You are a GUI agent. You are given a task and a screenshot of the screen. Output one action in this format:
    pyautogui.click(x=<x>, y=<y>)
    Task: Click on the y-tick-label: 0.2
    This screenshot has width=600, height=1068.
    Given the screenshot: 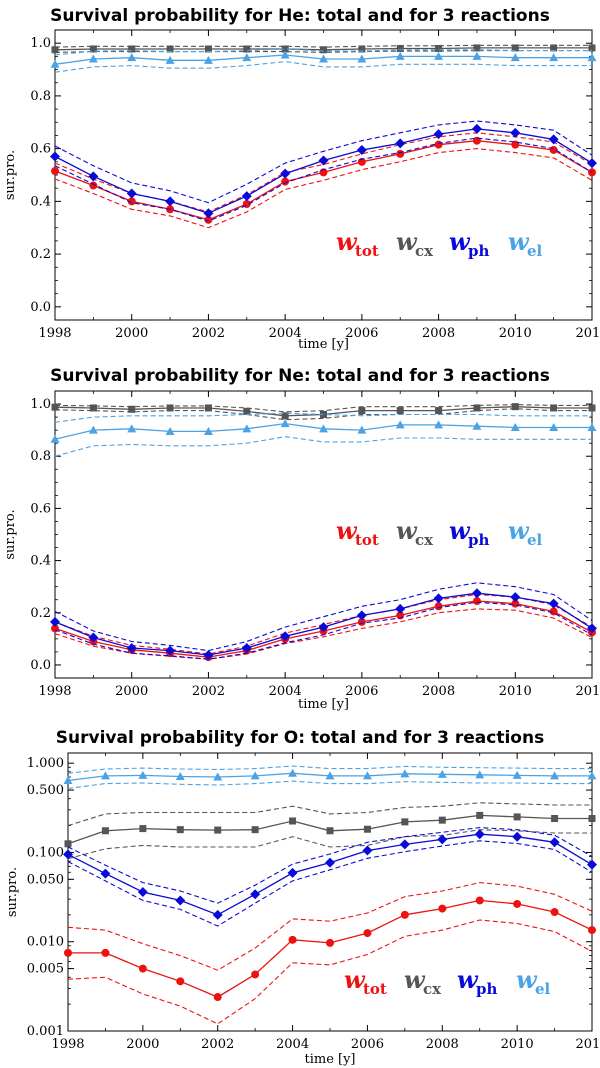 What is the action you would take?
    pyautogui.click(x=40, y=613)
    